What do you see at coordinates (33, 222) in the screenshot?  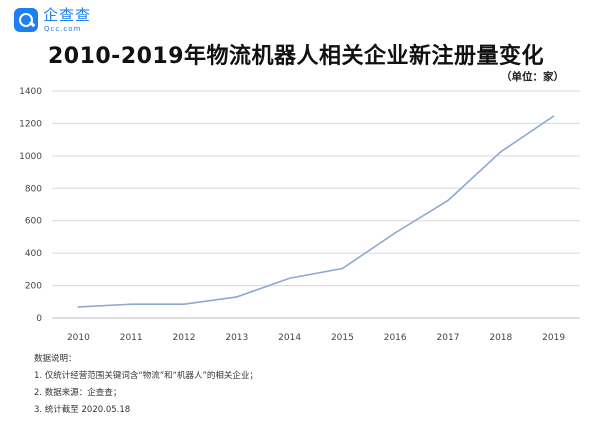 I see `y-tick-label: 600` at bounding box center [33, 222].